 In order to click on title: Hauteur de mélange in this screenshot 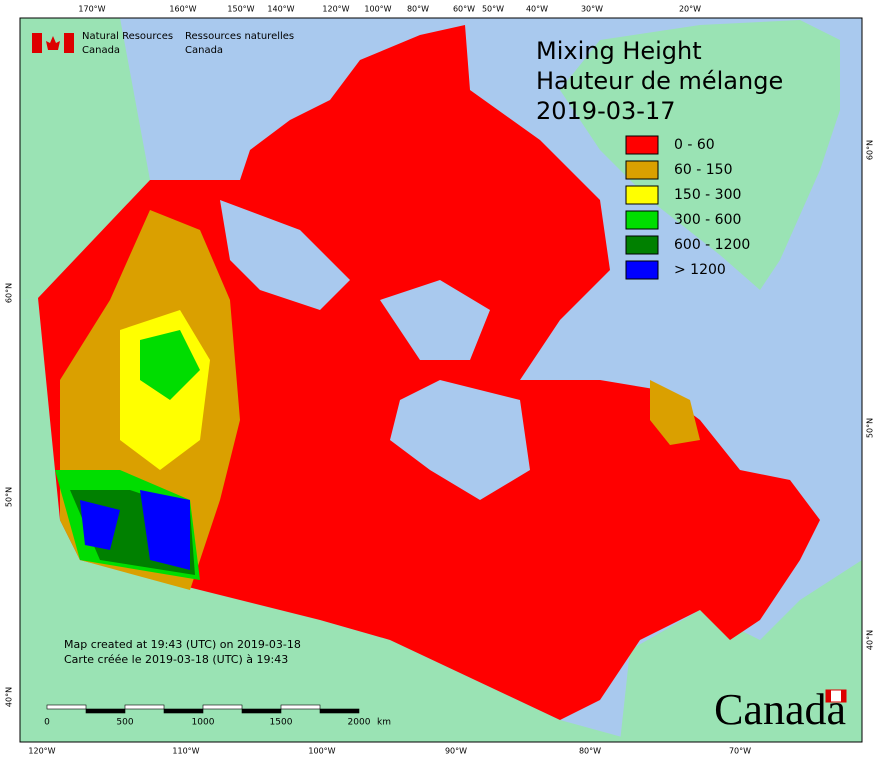, I will do `click(659, 81)`.